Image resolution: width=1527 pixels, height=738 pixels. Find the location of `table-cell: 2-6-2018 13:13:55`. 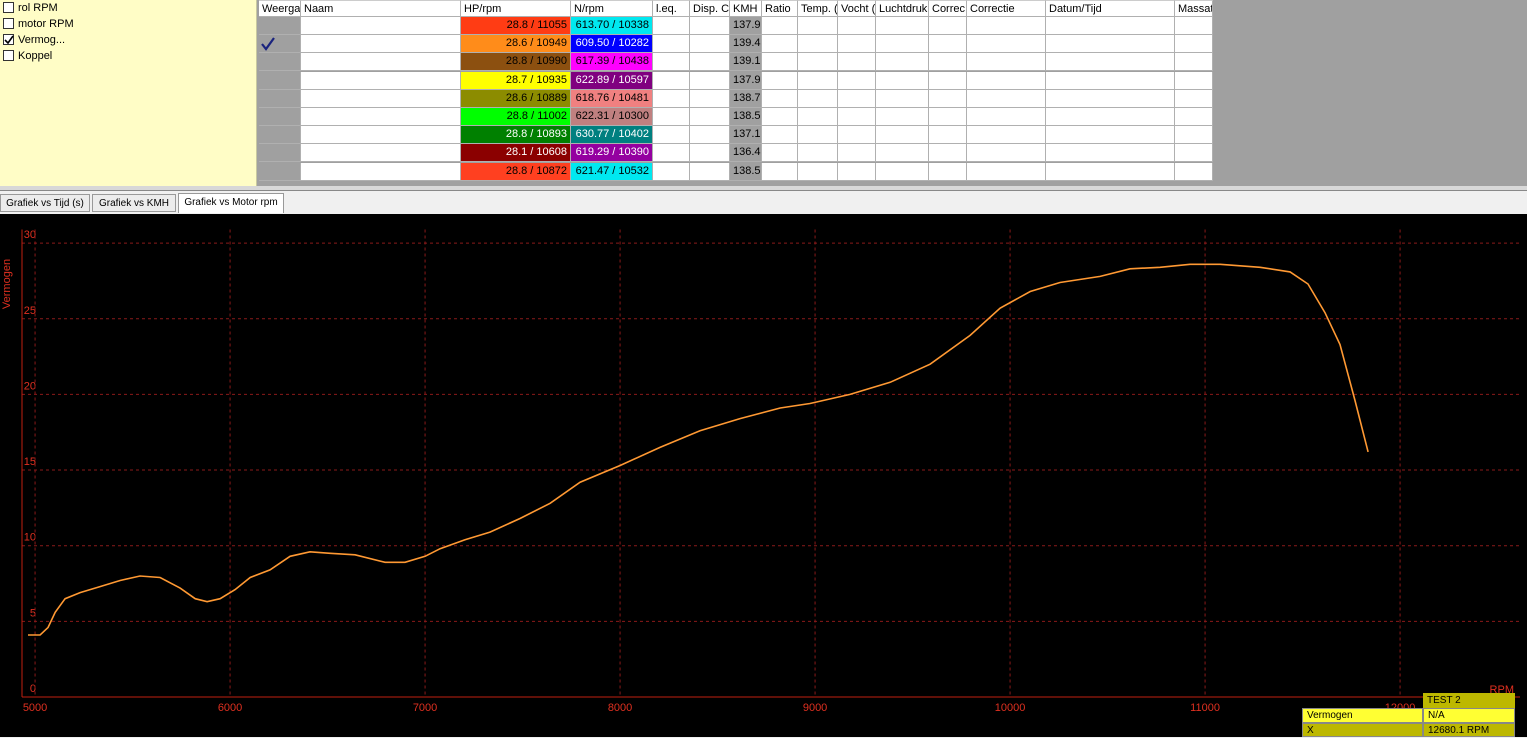

table-cell: 2-6-2018 13:13:55 is located at coordinates (1110, 98).